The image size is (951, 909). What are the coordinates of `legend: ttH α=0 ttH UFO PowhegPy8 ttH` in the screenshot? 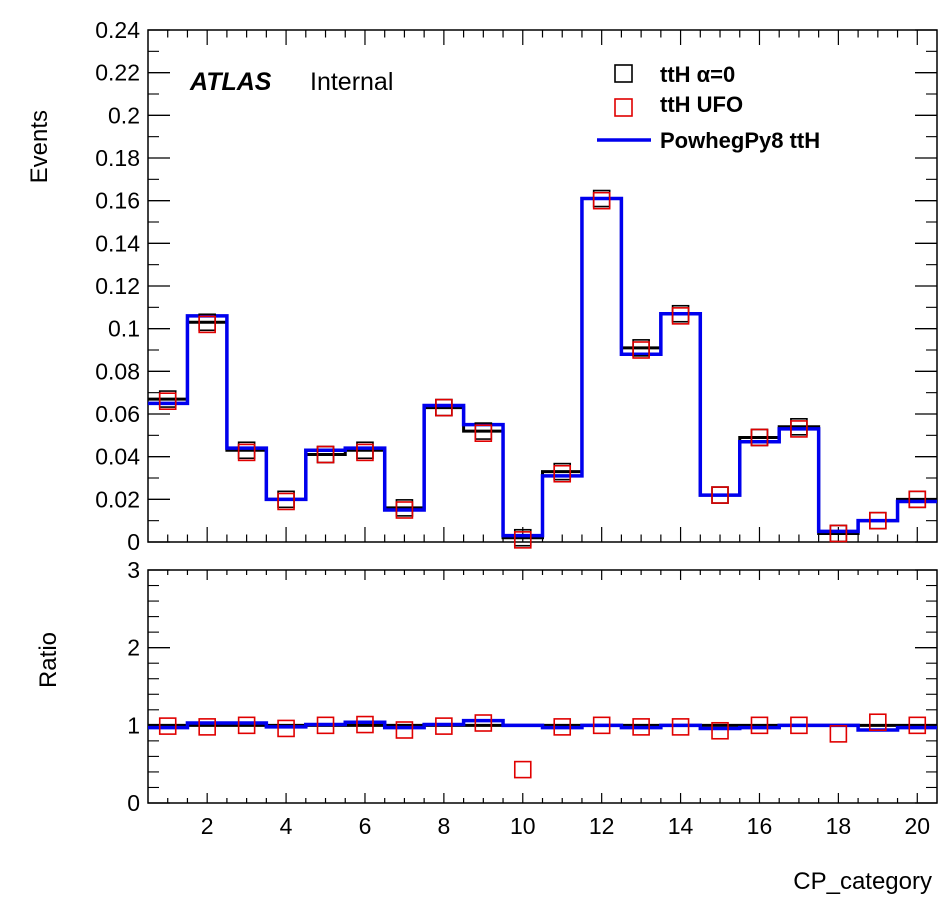 It's located at (708, 107).